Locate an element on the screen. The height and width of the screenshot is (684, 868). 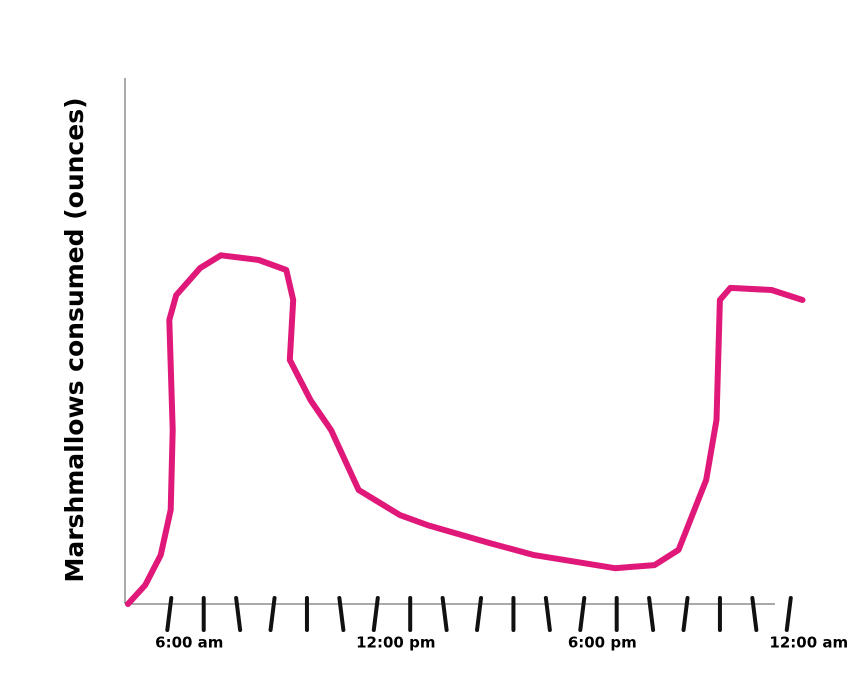
x-tick-label: 12:00 pm is located at coordinates (395, 643).